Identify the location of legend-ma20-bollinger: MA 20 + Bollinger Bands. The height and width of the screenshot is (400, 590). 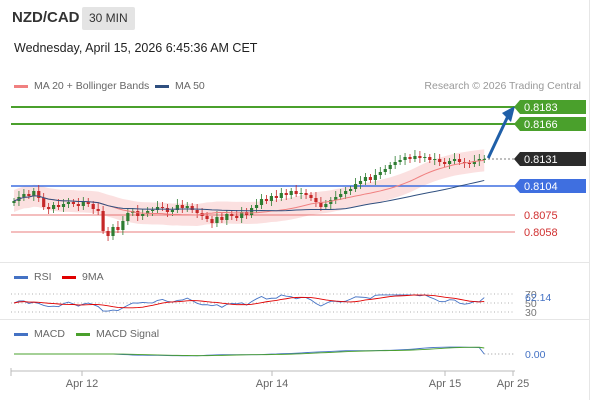
(81, 86).